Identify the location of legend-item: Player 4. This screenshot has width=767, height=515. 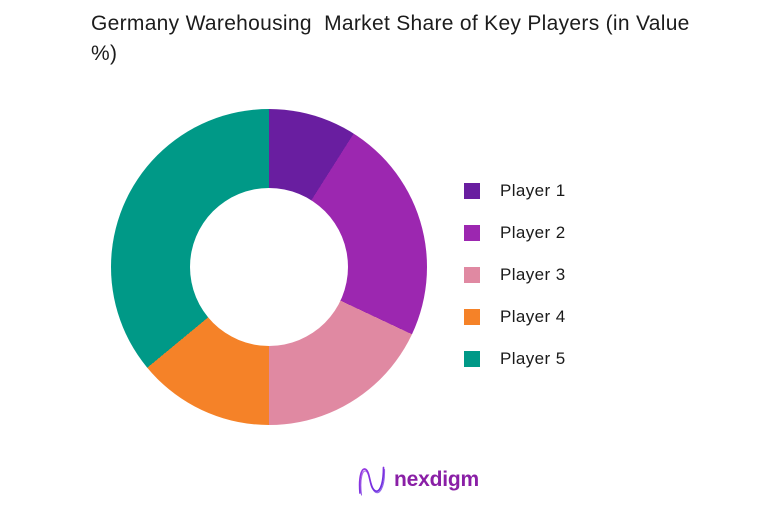
(515, 316).